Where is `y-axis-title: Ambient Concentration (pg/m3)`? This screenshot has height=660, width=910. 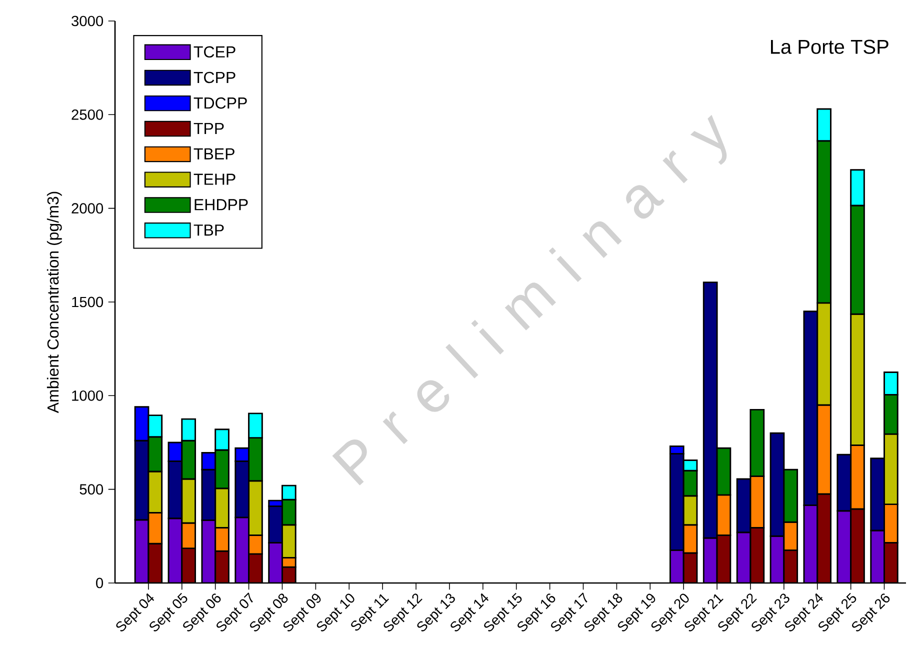 y-axis-title: Ambient Concentration (pg/m3) is located at coordinates (54, 303).